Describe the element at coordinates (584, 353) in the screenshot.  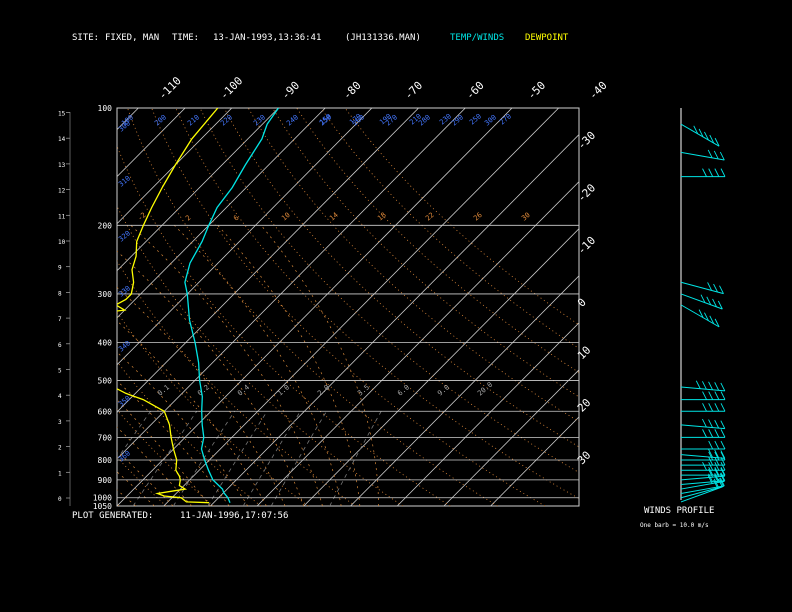
I see `right-temp-label: 10` at that location.